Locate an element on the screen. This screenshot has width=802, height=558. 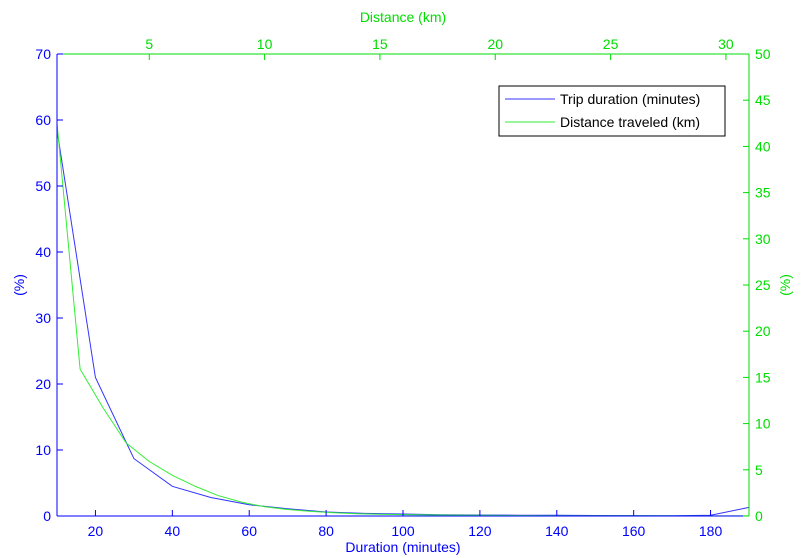
legend-box is located at coordinates (612, 111).